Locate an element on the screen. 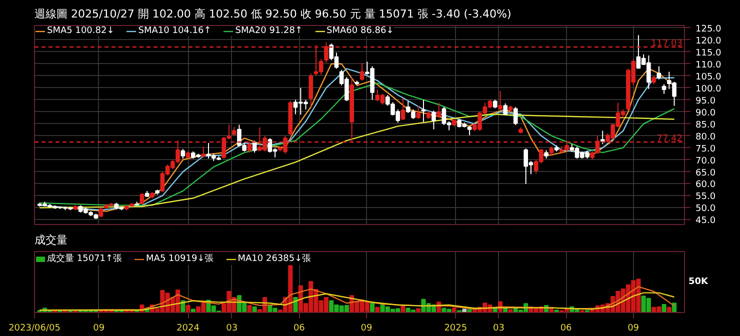 The image size is (740, 336). y-tick-label: 70.0 is located at coordinates (706, 161).